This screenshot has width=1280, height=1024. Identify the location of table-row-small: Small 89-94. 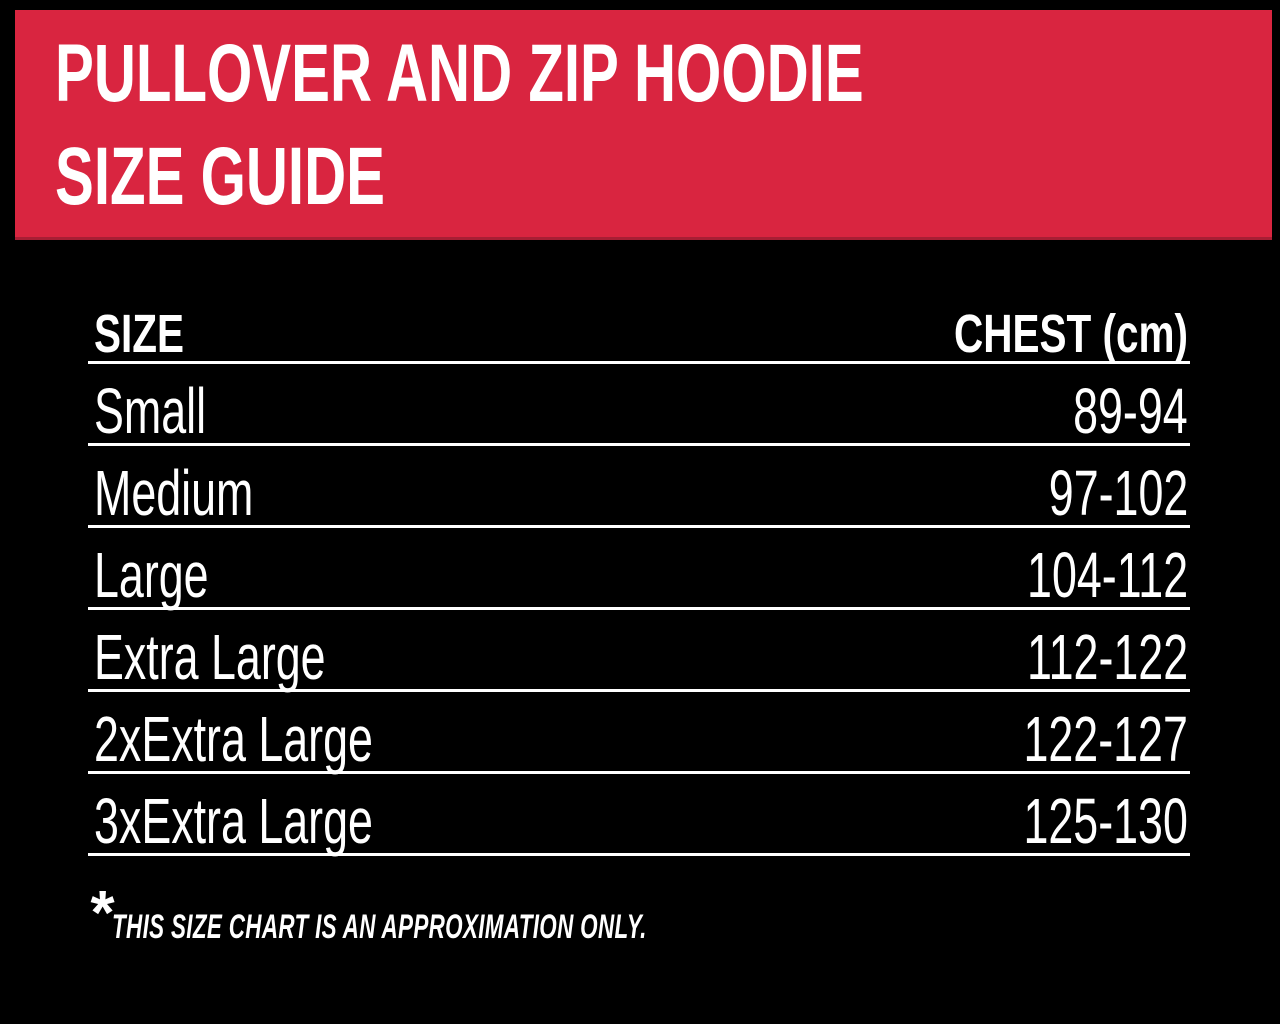
(639, 405).